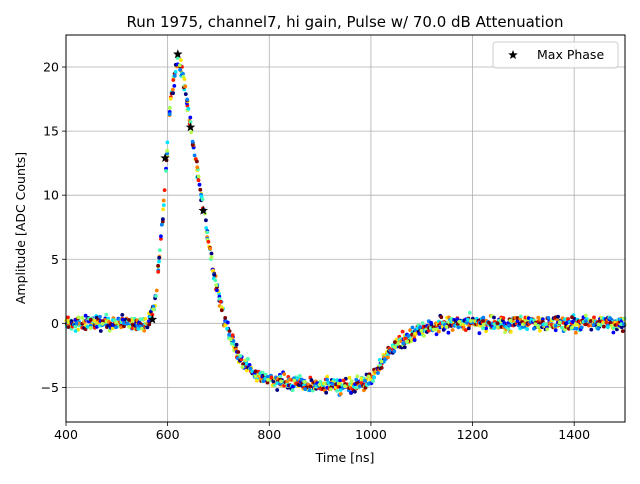 The image size is (640, 484). Describe the element at coordinates (574, 434) in the screenshot. I see `x-tick-label: 1400` at that location.